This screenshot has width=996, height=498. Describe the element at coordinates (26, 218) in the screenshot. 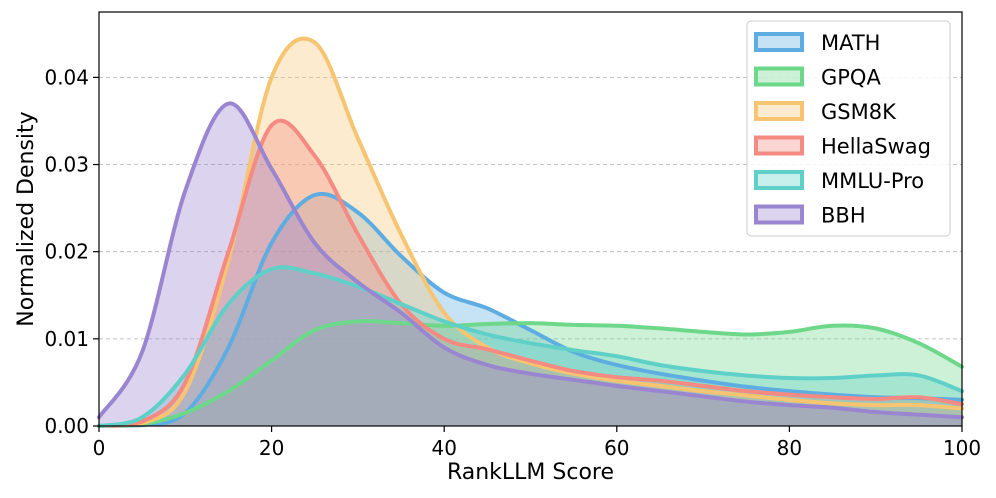

I see `y-axis-title: Normalized Density` at that location.